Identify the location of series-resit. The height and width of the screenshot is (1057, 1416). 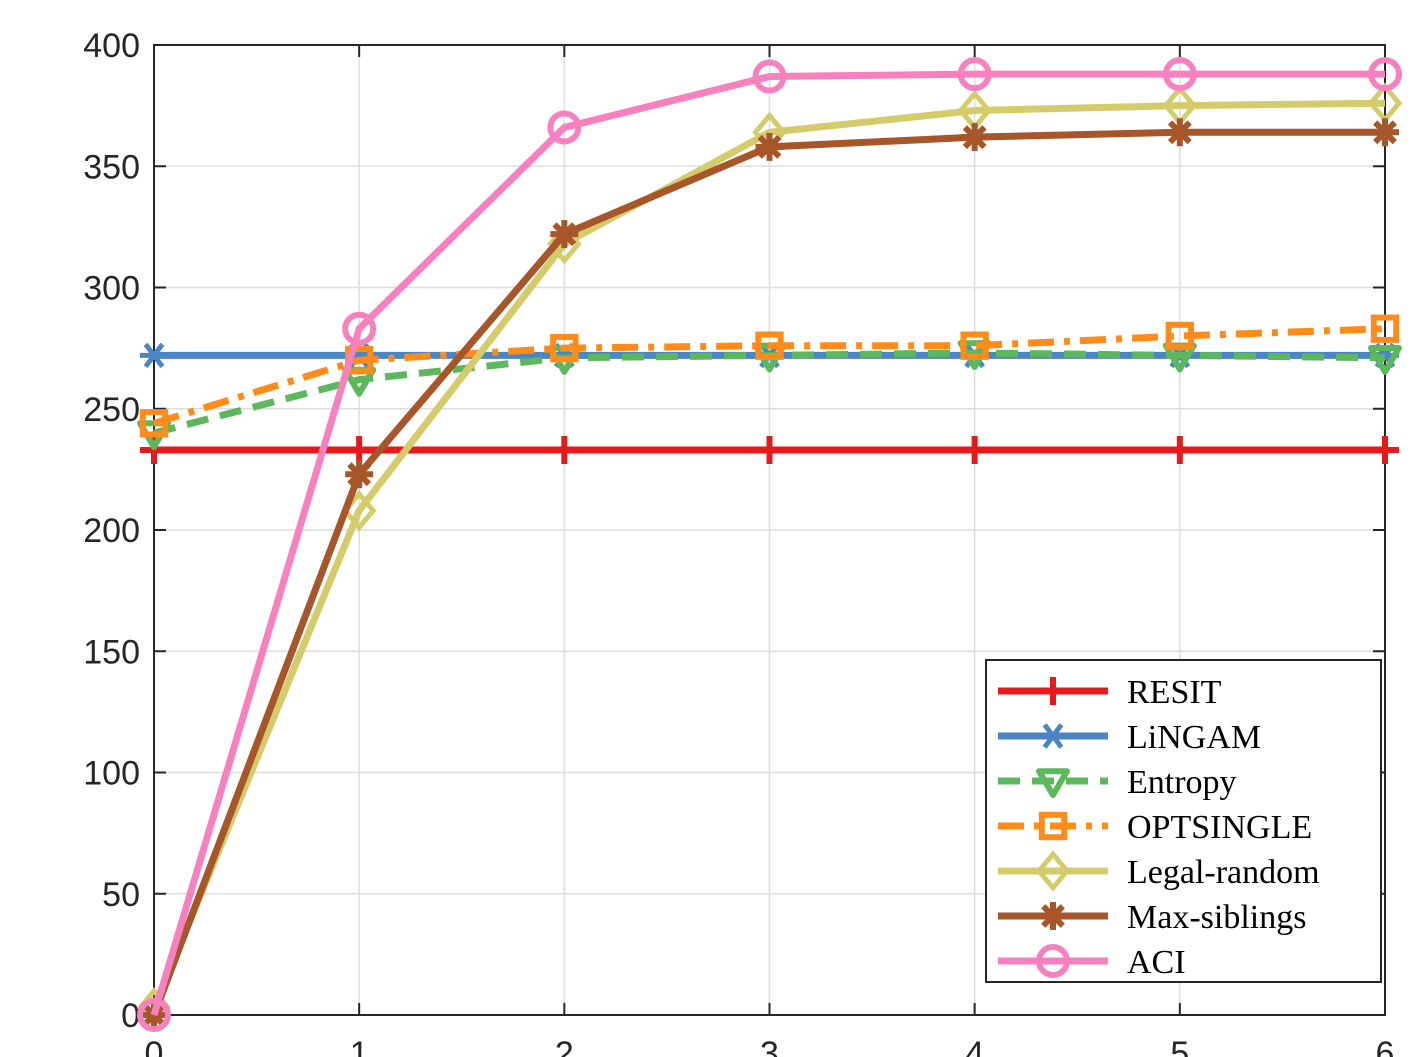
(769, 449).